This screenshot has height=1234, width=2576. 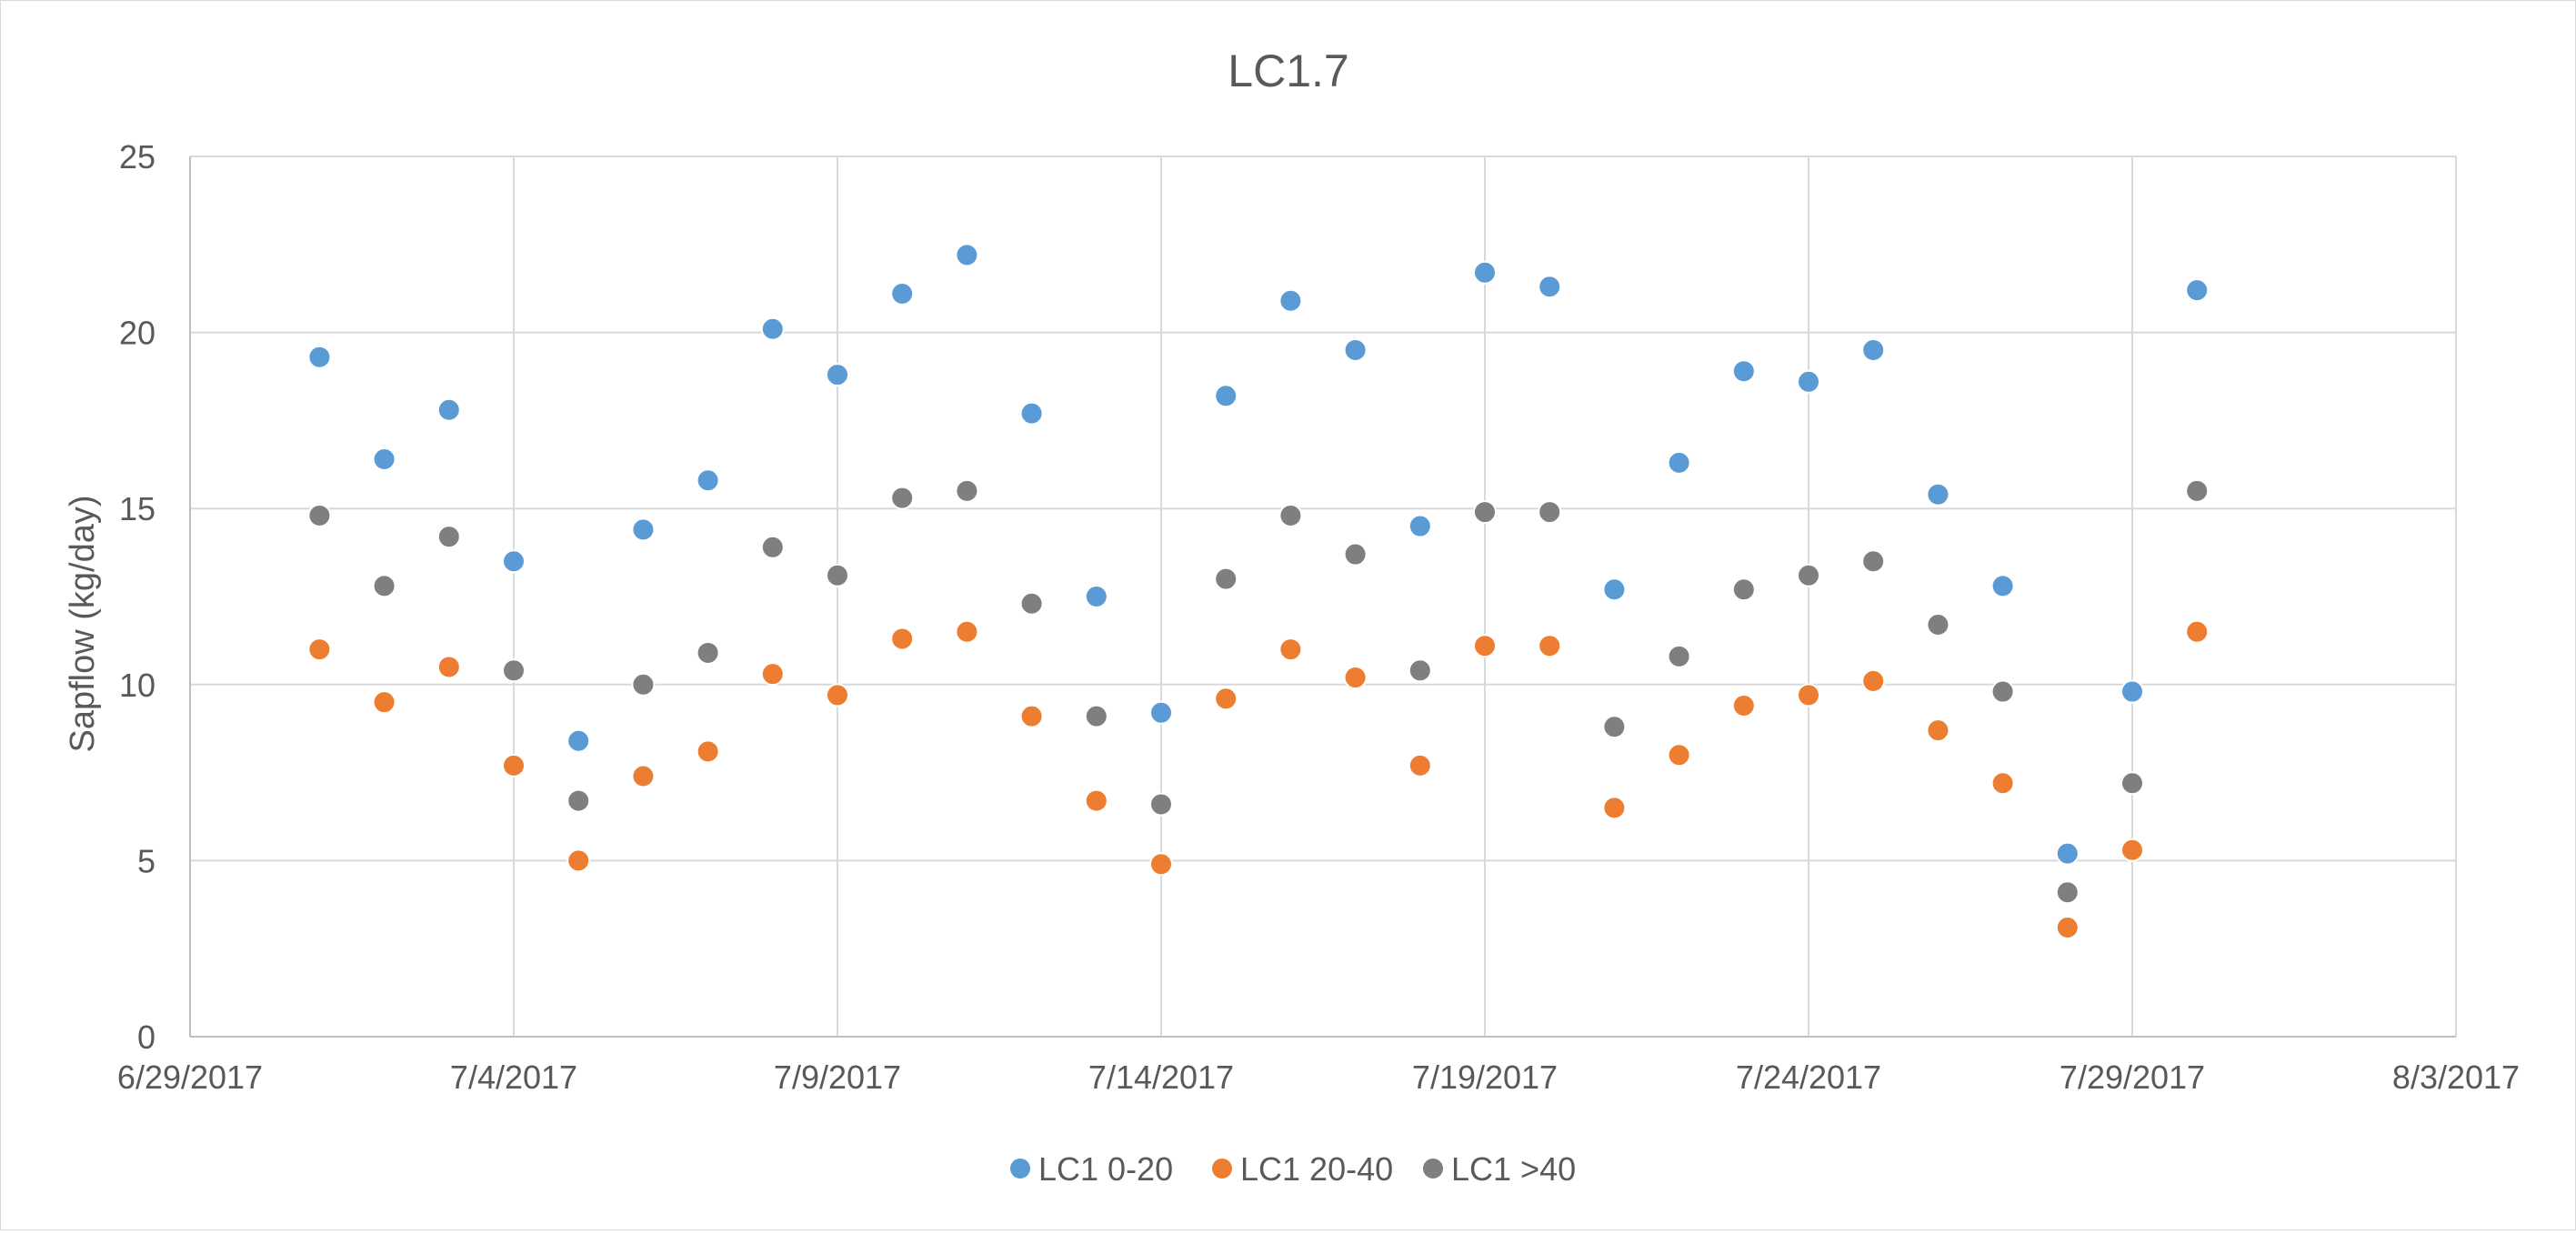 What do you see at coordinates (1288, 70) in the screenshot?
I see `chart-title: LC1.7` at bounding box center [1288, 70].